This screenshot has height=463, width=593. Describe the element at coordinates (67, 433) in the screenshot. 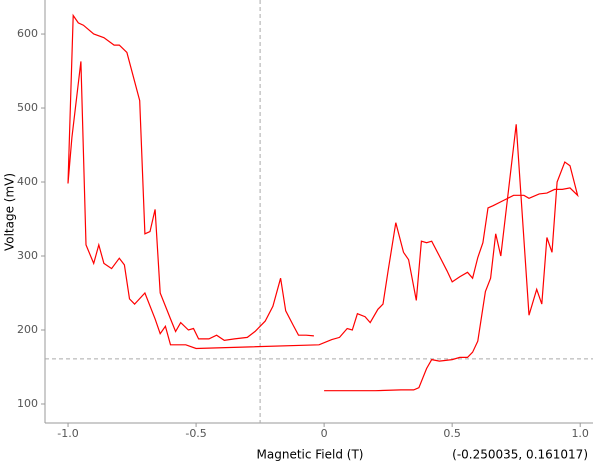

I see `x-tick-label: -1.0` at that location.